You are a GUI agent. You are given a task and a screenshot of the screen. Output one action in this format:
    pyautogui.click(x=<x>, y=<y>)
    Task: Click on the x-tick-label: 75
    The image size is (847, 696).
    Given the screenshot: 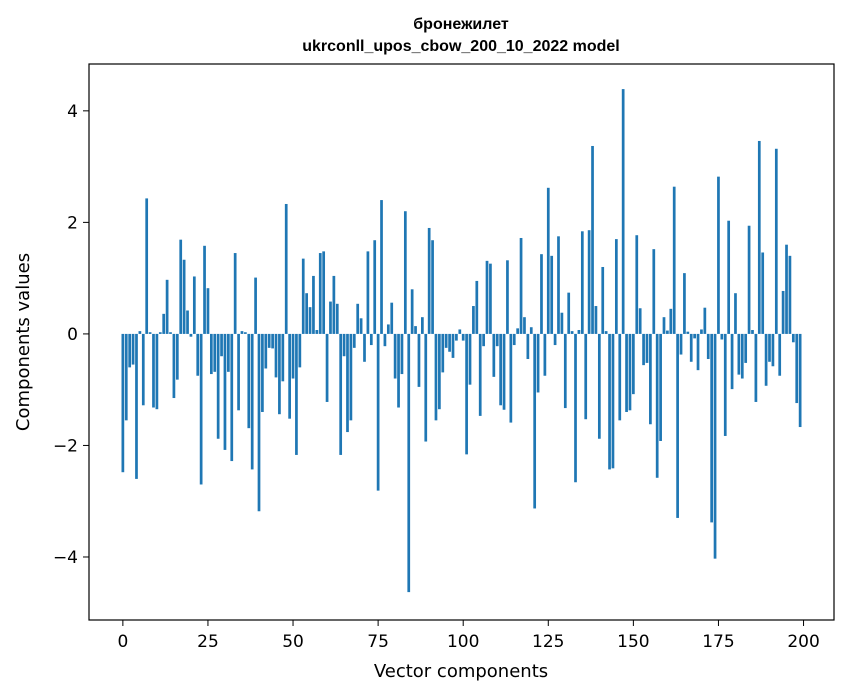 What is the action you would take?
    pyautogui.click(x=378, y=642)
    